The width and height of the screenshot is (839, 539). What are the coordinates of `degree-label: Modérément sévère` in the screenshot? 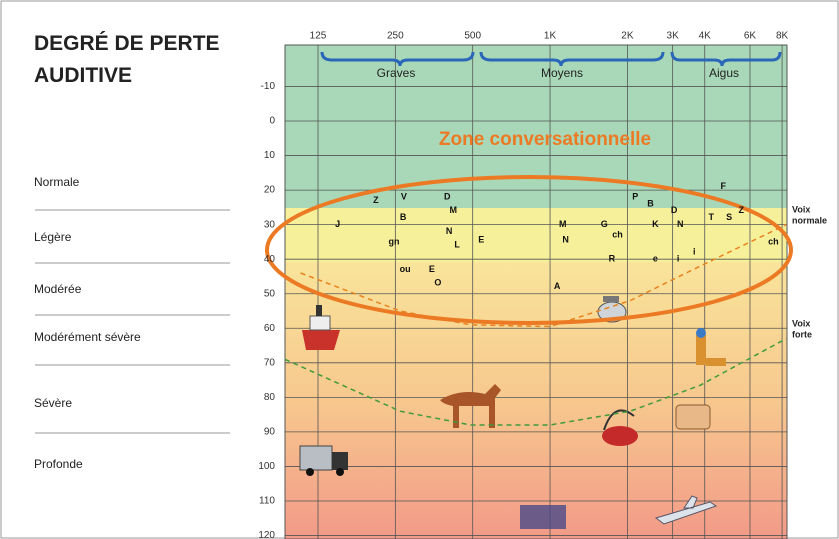 It's located at (87, 337).